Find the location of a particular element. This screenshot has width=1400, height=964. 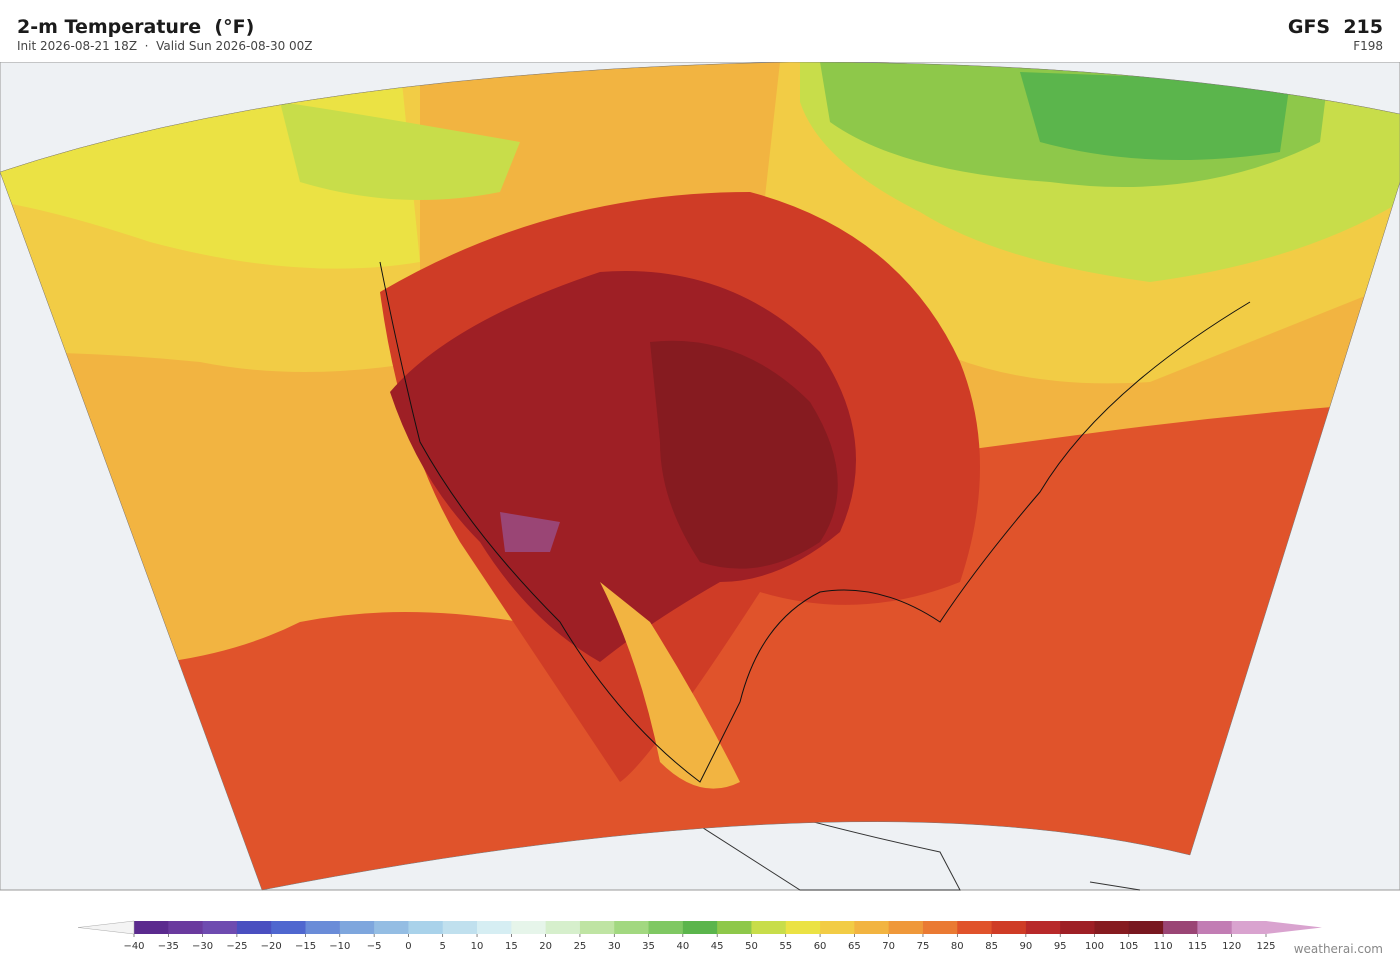

colorbar-tick-label: 70 is located at coordinates (888, 946).